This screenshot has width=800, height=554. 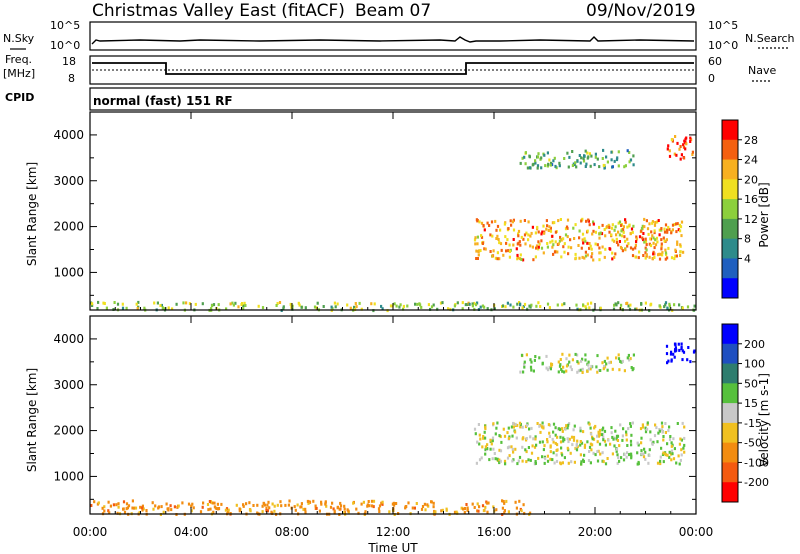 I want to click on beam-label: Beam 07, so click(x=393, y=11).